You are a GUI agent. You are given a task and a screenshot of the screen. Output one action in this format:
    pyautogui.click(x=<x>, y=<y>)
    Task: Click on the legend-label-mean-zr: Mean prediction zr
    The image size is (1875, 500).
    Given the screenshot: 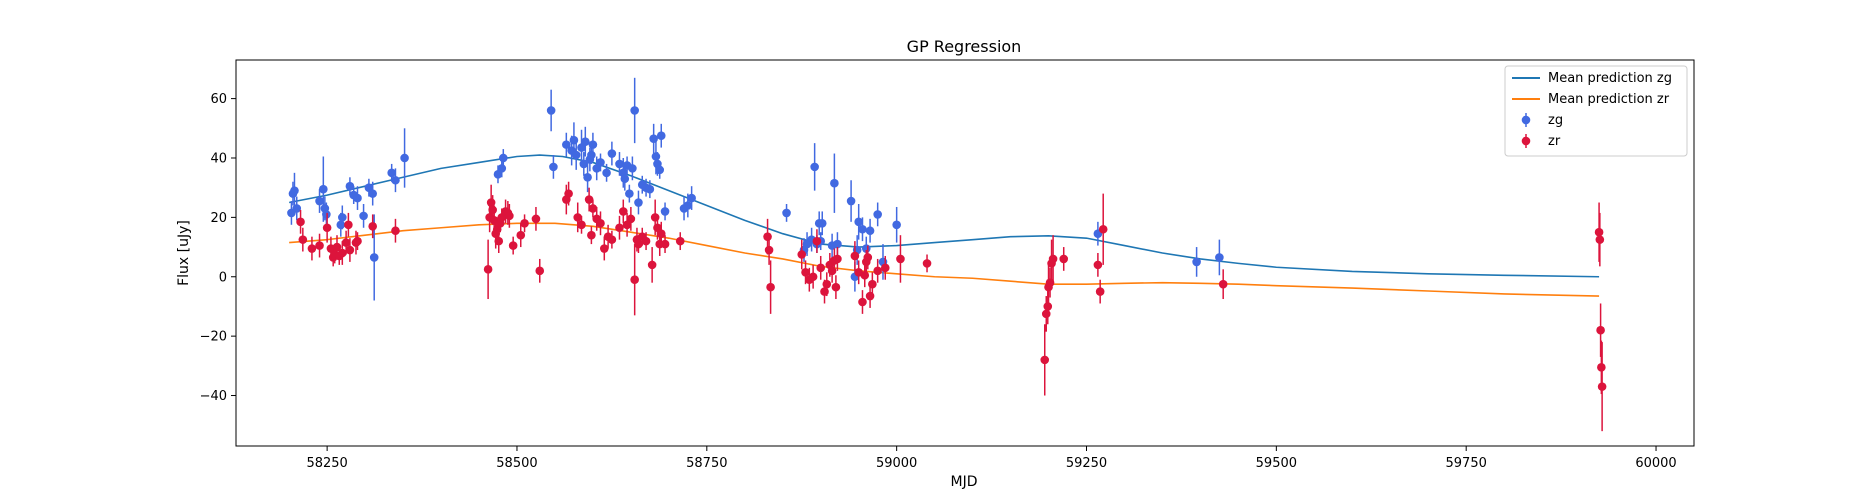 What is the action you would take?
    pyautogui.click(x=1609, y=99)
    